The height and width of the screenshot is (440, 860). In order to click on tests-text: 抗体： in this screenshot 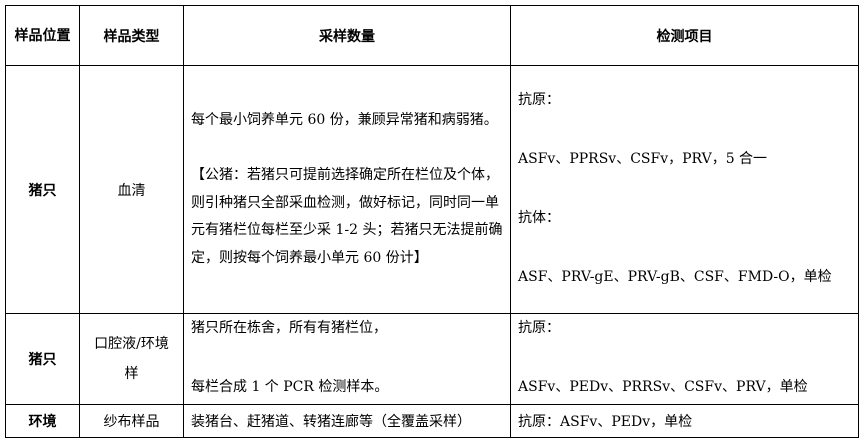, I will do `click(539, 218)`.